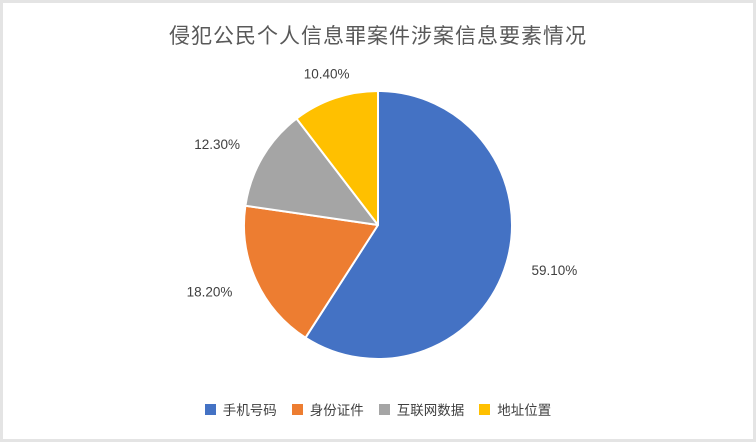 This screenshot has height=442, width=756. What do you see at coordinates (378, 36) in the screenshot?
I see `chart-title: 侵犯公民个人信息罪案件涉案信息要素情况` at bounding box center [378, 36].